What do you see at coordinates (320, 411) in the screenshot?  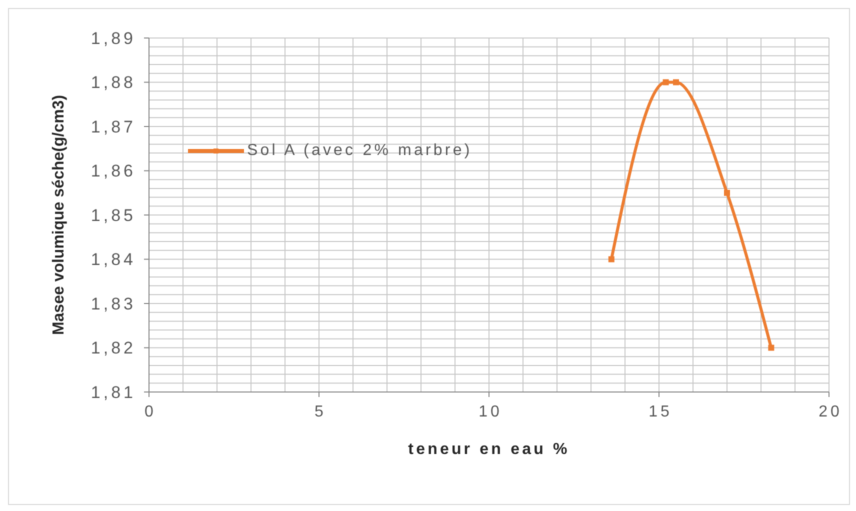 I see `x-tick-label: 5` at bounding box center [320, 411].